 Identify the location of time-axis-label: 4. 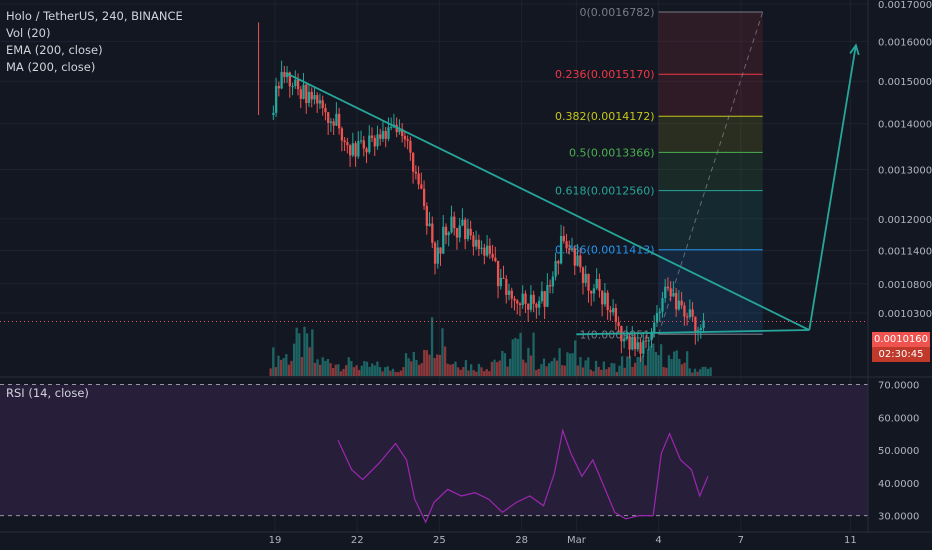
(658, 540).